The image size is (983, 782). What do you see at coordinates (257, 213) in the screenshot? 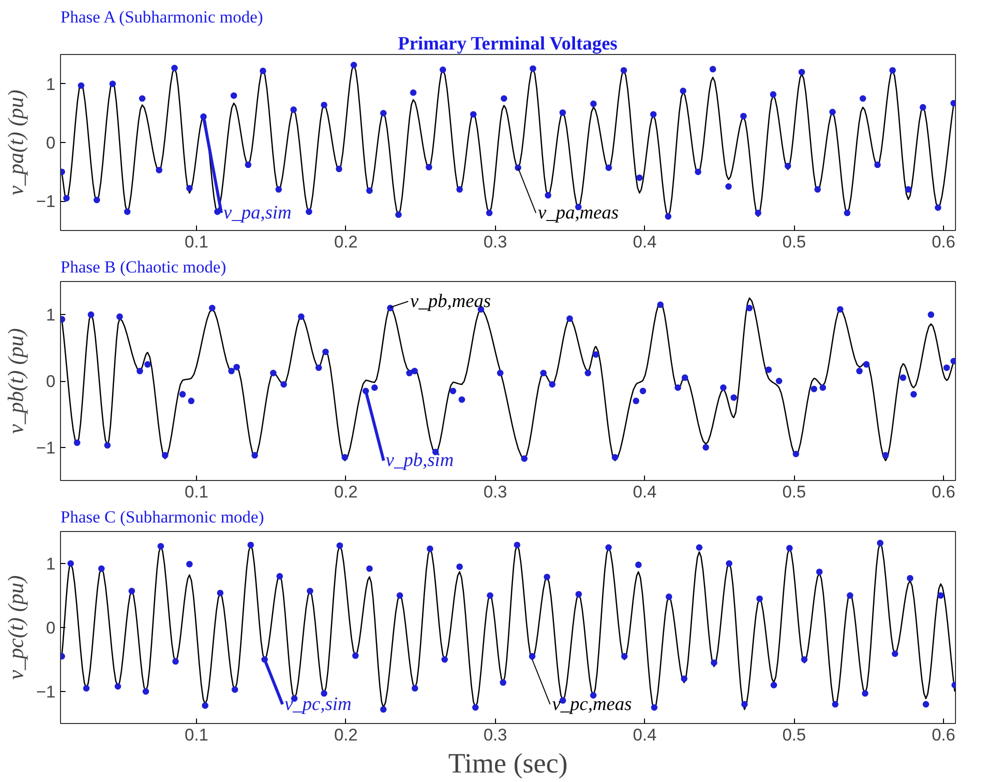
I see `annotation: v_pa,sim` at bounding box center [257, 213].